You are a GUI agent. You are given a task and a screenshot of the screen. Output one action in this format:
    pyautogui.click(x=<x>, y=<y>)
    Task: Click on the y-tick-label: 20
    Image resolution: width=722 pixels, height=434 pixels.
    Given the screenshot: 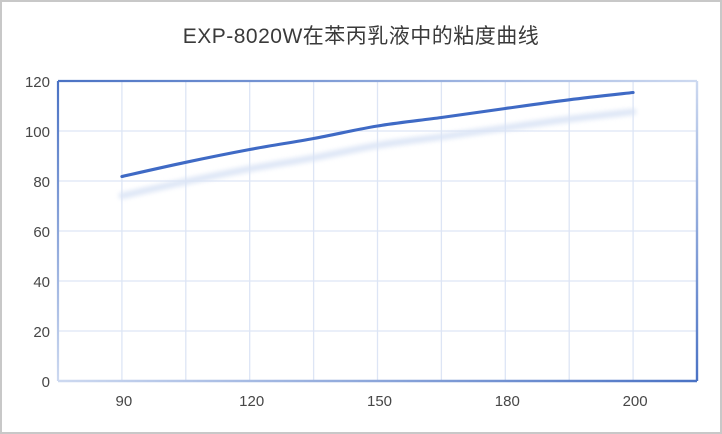 What is the action you would take?
    pyautogui.click(x=41, y=332)
    